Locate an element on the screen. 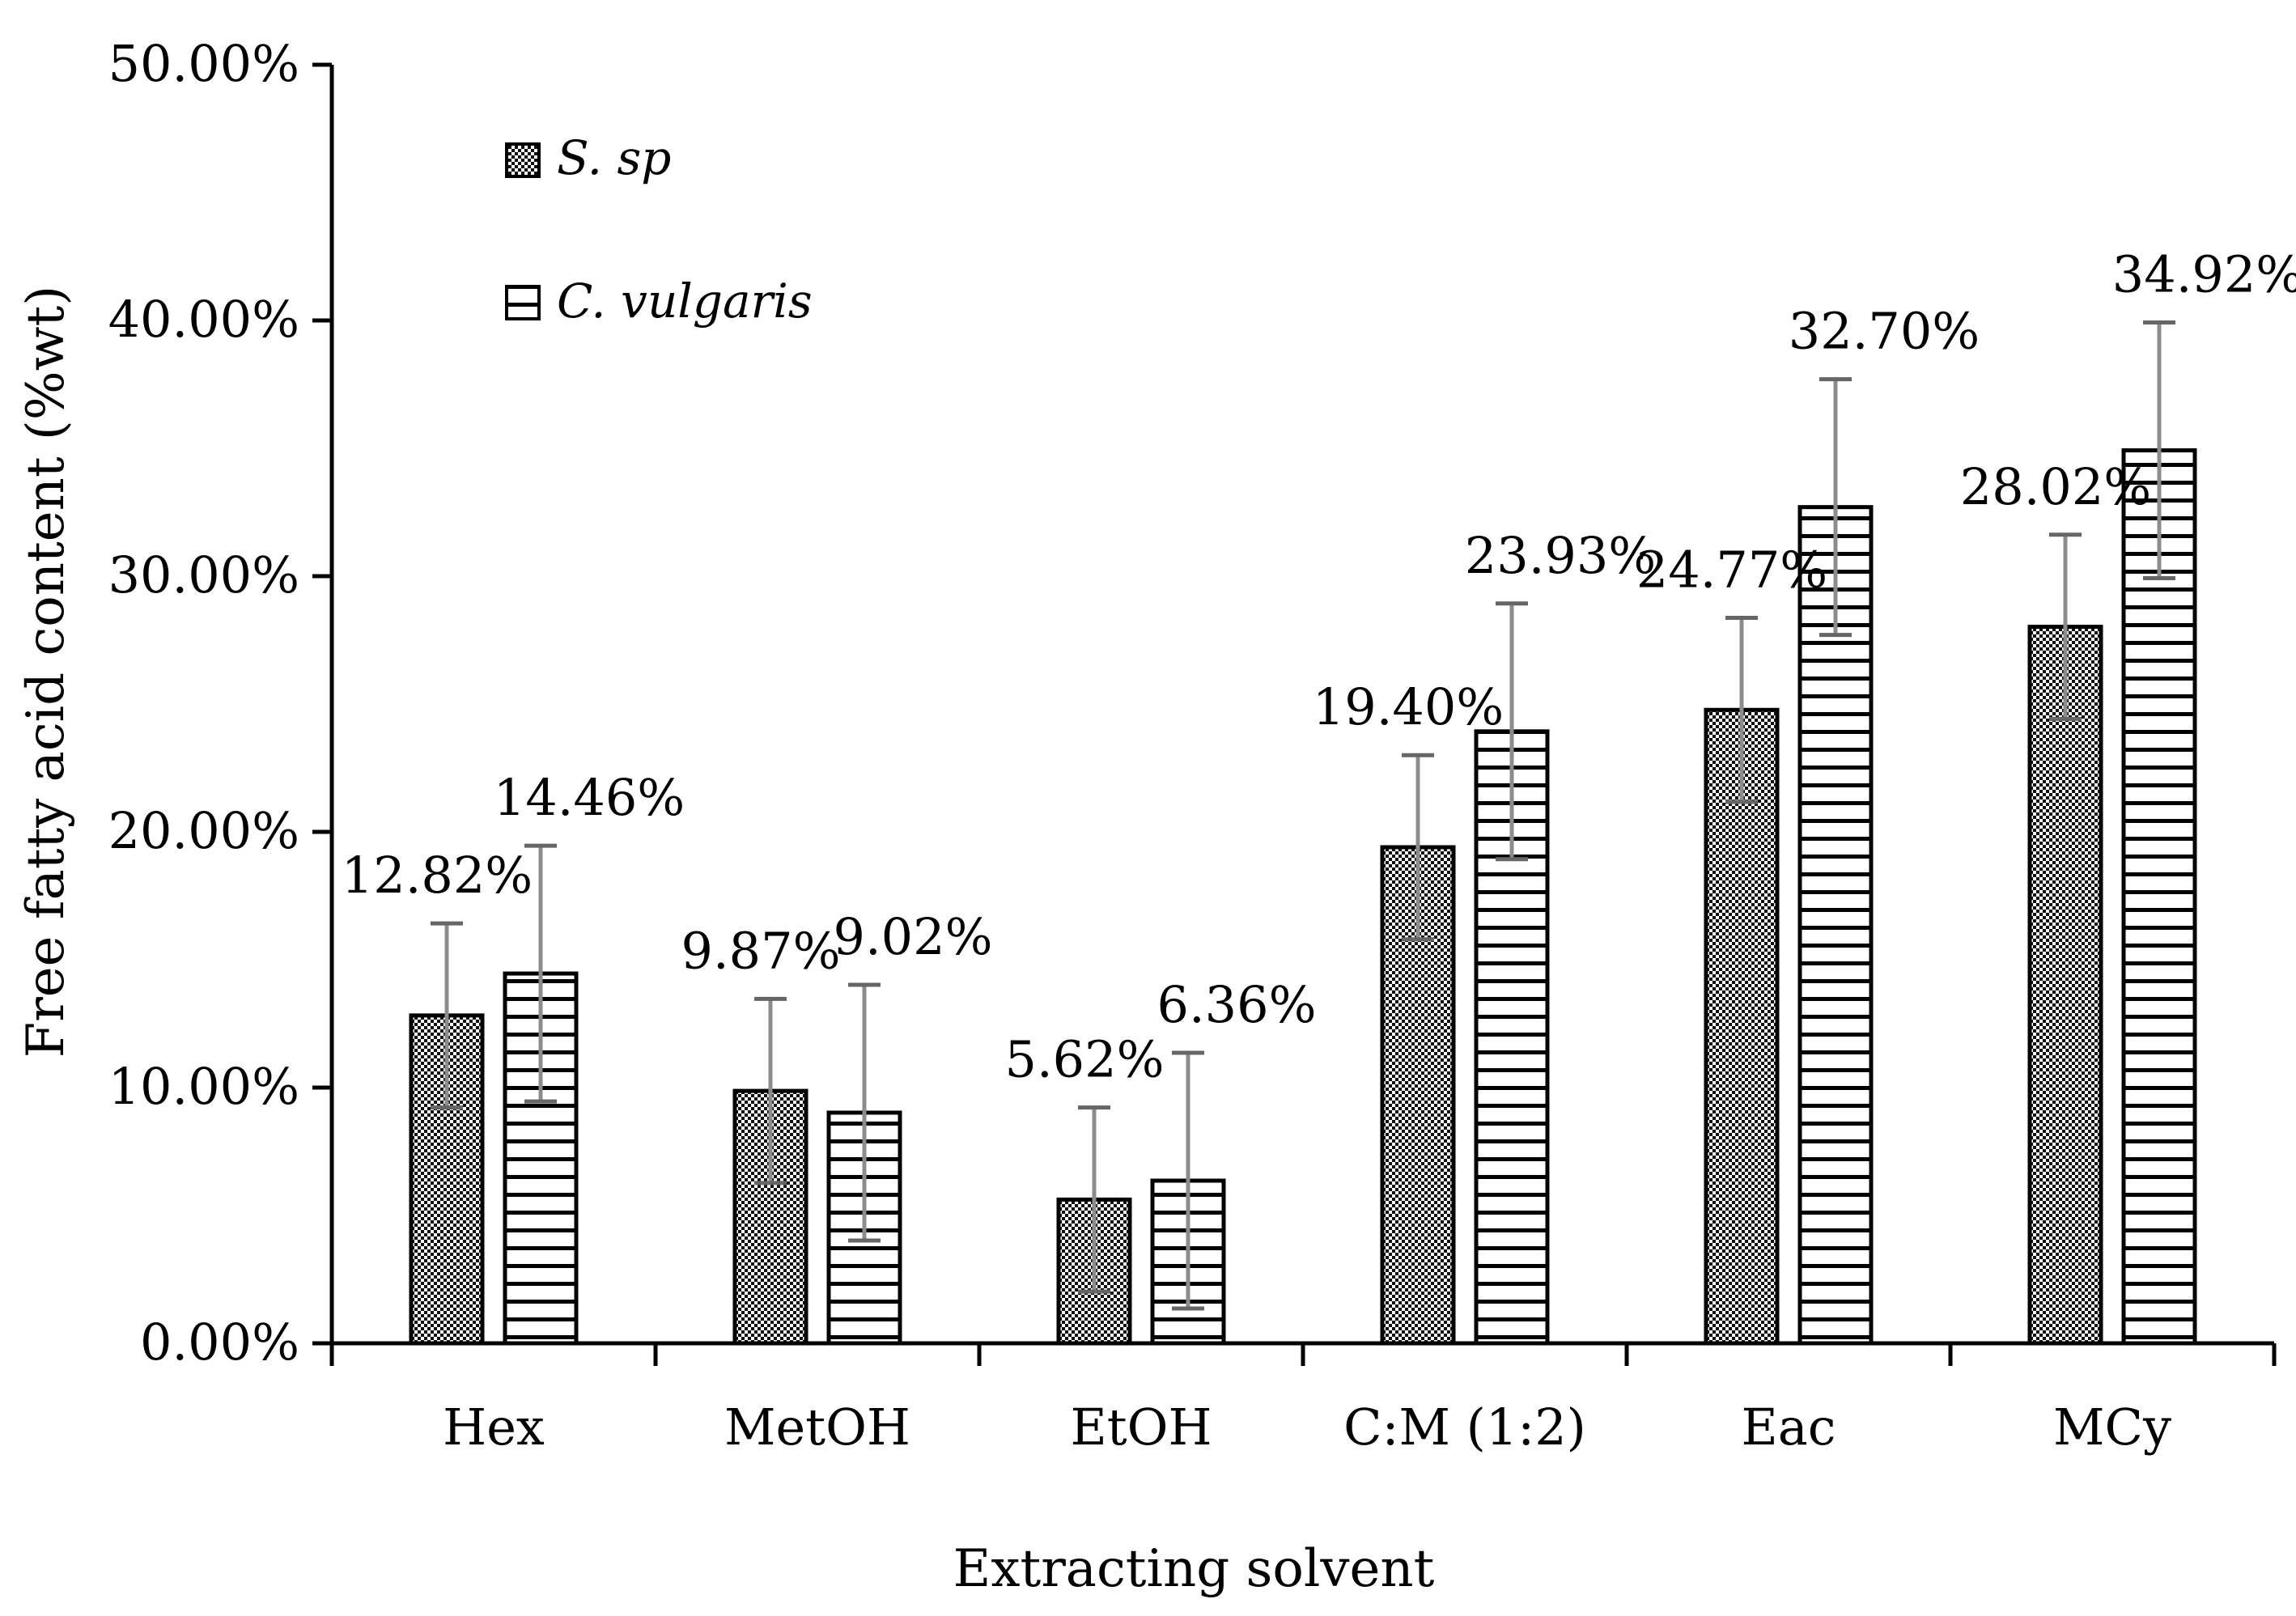  data-label: 28.02% is located at coordinates (2055, 486).